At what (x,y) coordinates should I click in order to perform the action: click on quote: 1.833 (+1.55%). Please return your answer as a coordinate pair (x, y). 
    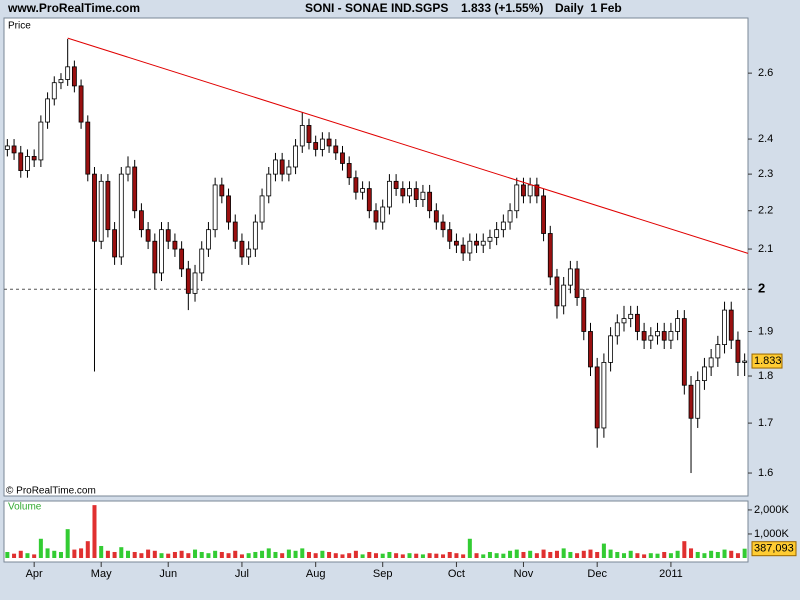
    Looking at the image, I should click on (502, 8).